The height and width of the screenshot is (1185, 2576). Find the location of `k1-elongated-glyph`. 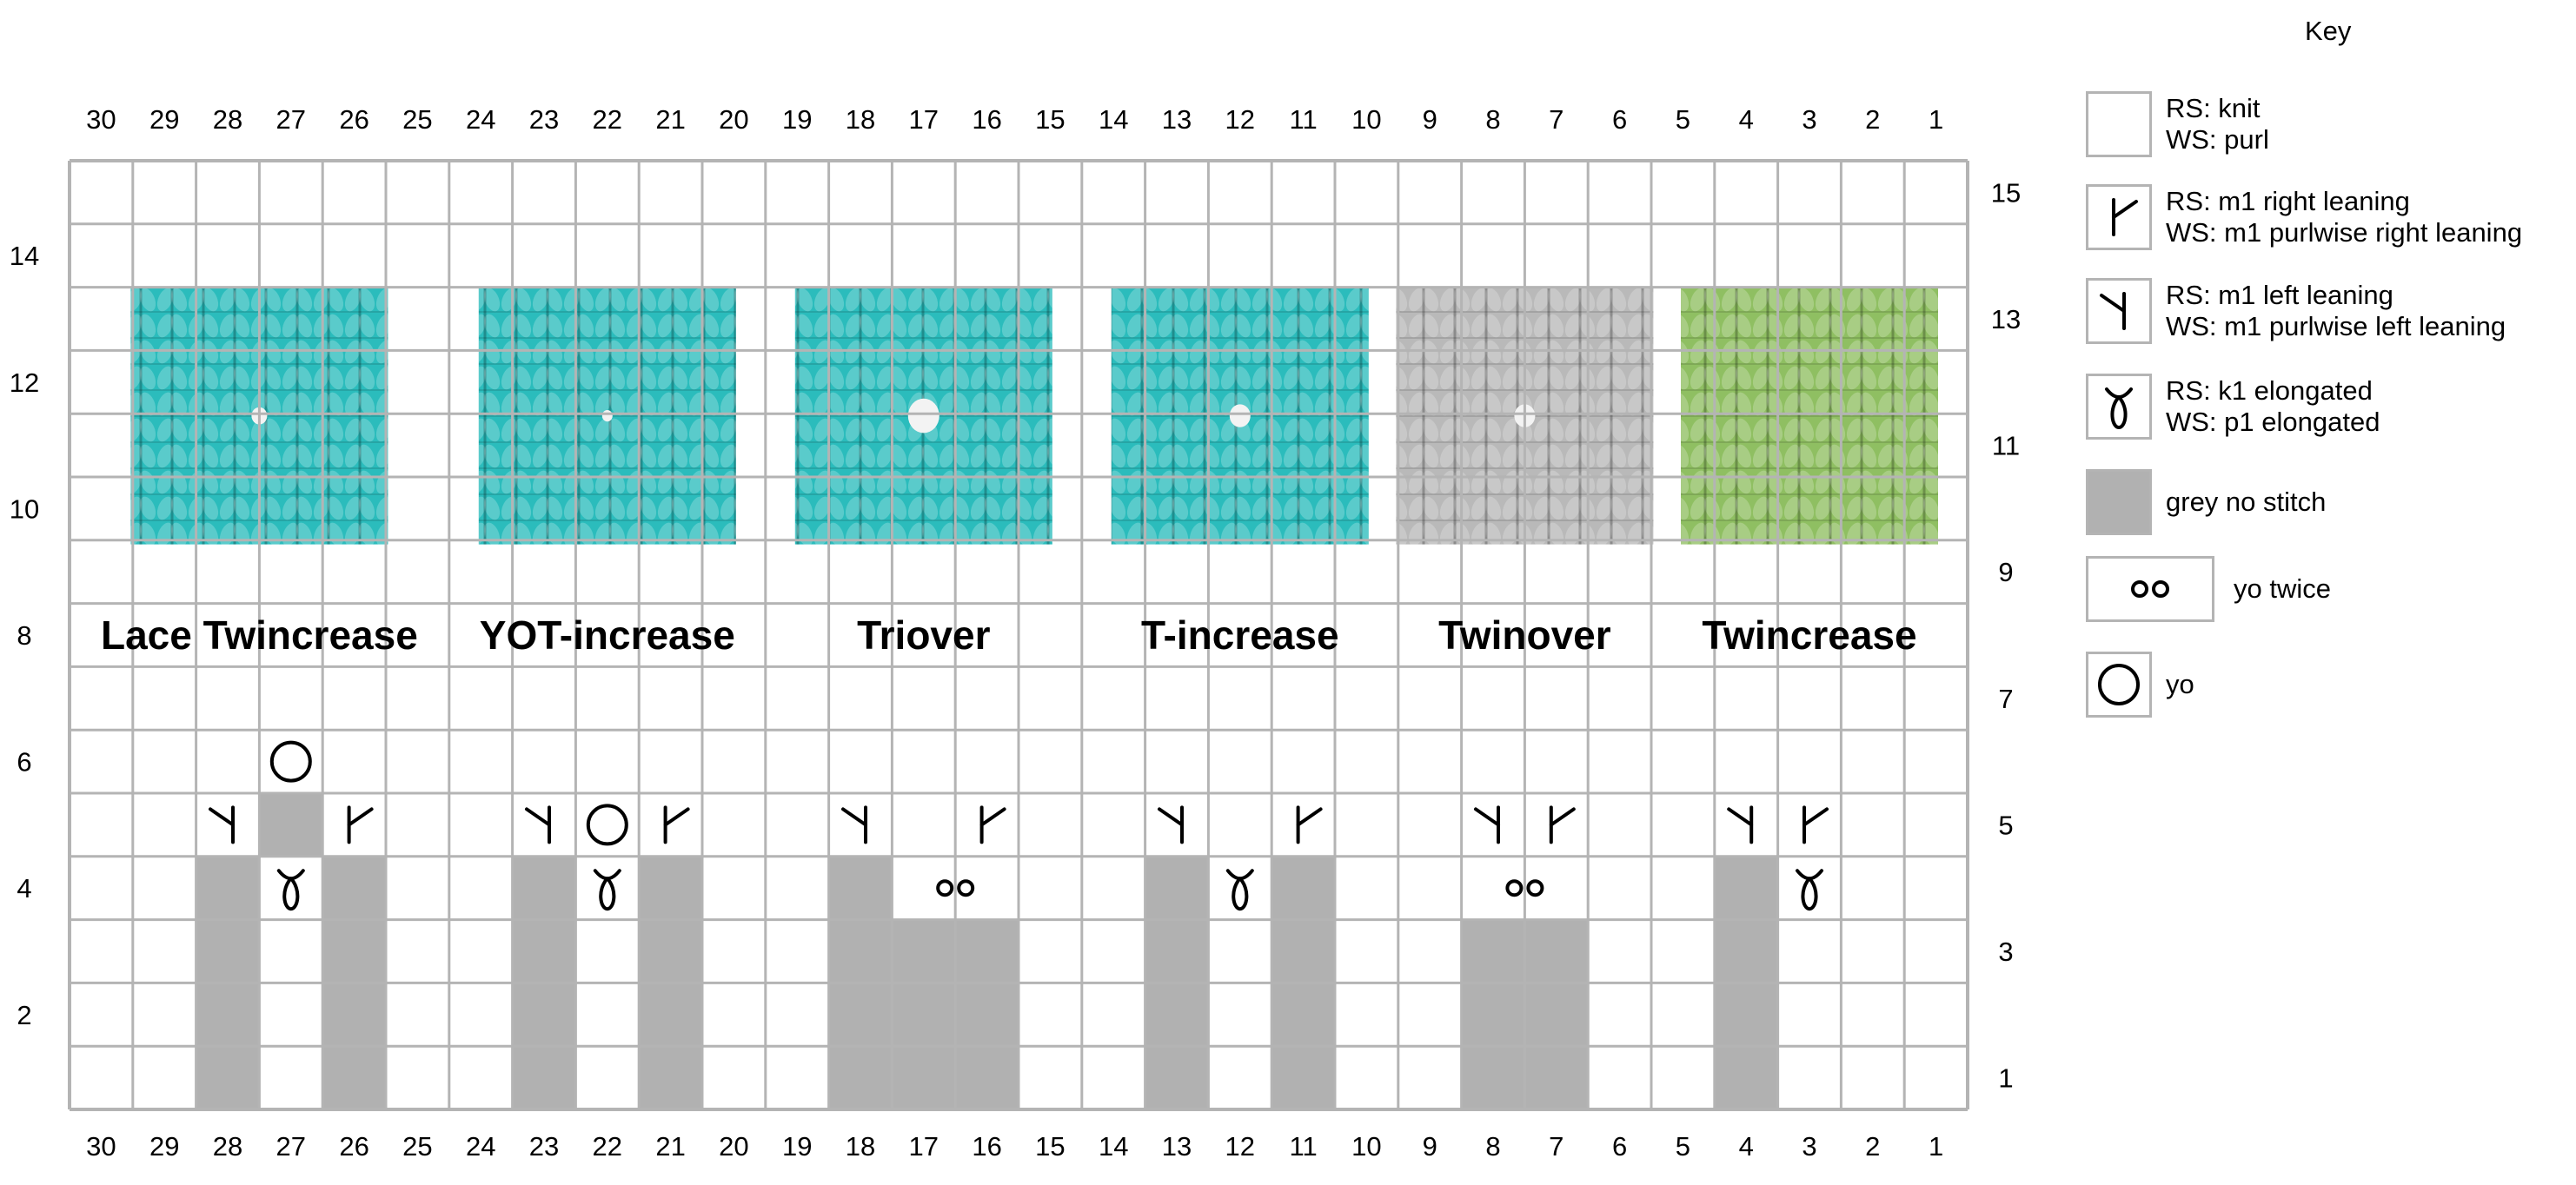

k1-elongated-glyph is located at coordinates (2119, 408).